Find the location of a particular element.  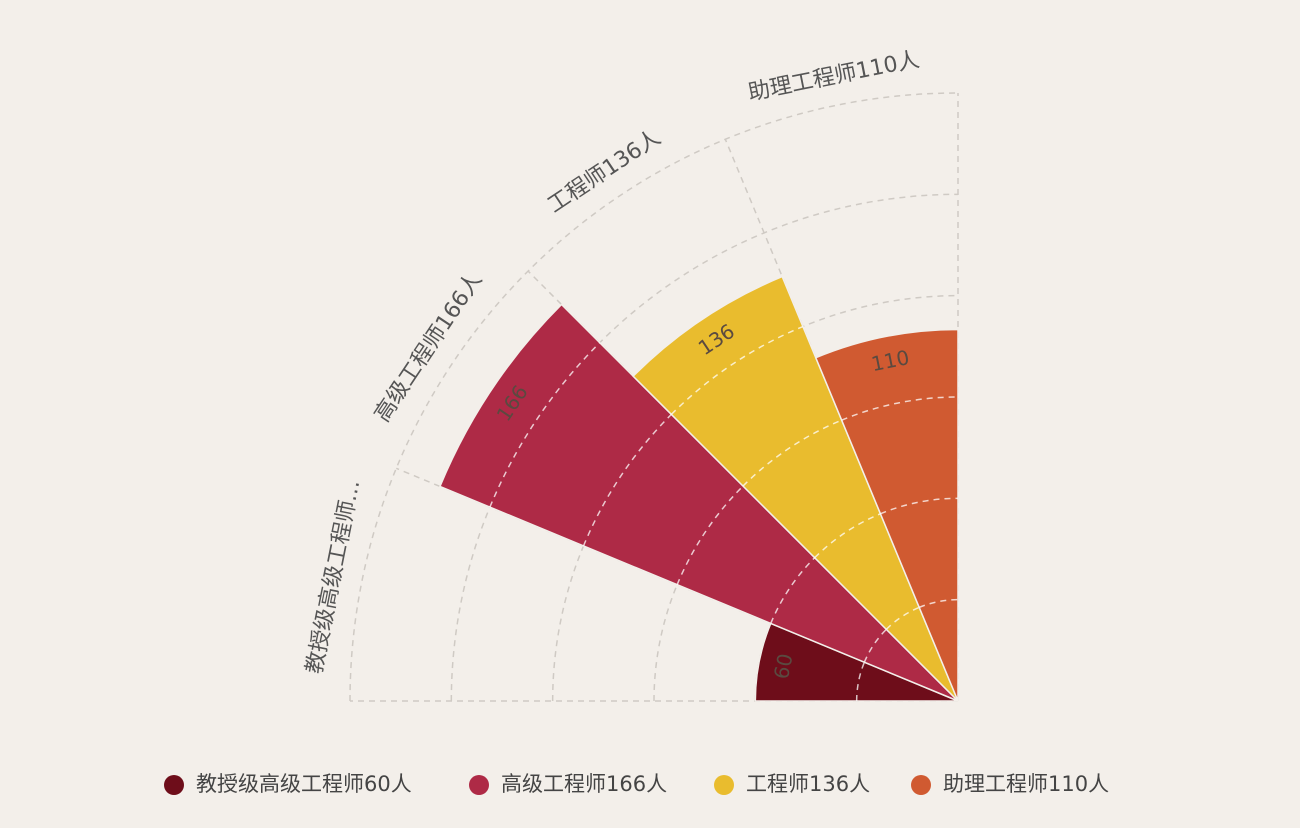

category-label: 工程师136人 is located at coordinates (604, 171).